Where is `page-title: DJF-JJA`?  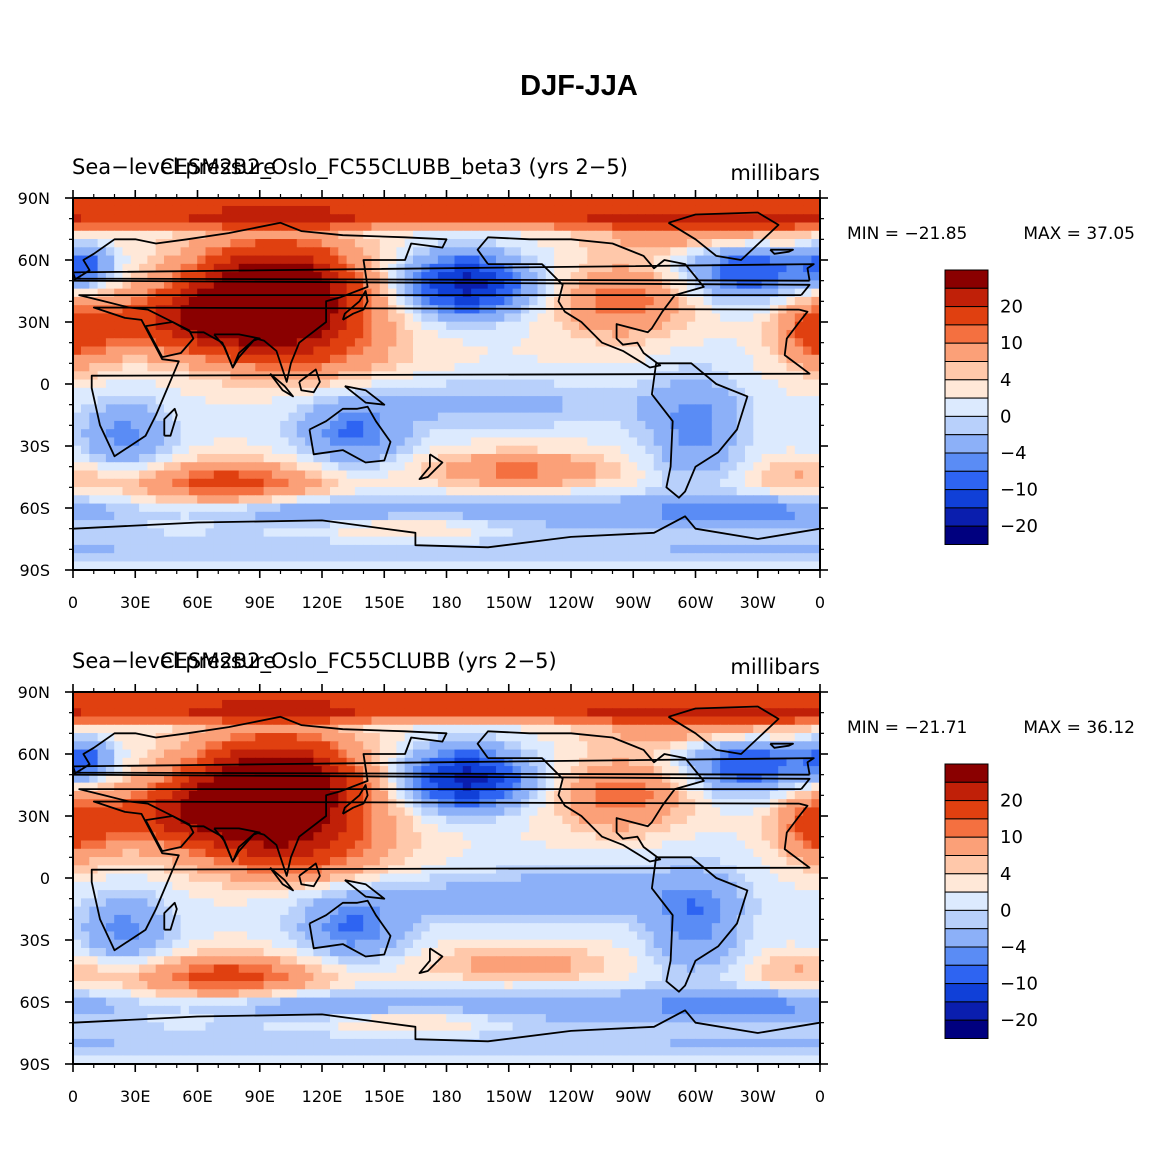 page-title: DJF-JJA is located at coordinates (579, 86).